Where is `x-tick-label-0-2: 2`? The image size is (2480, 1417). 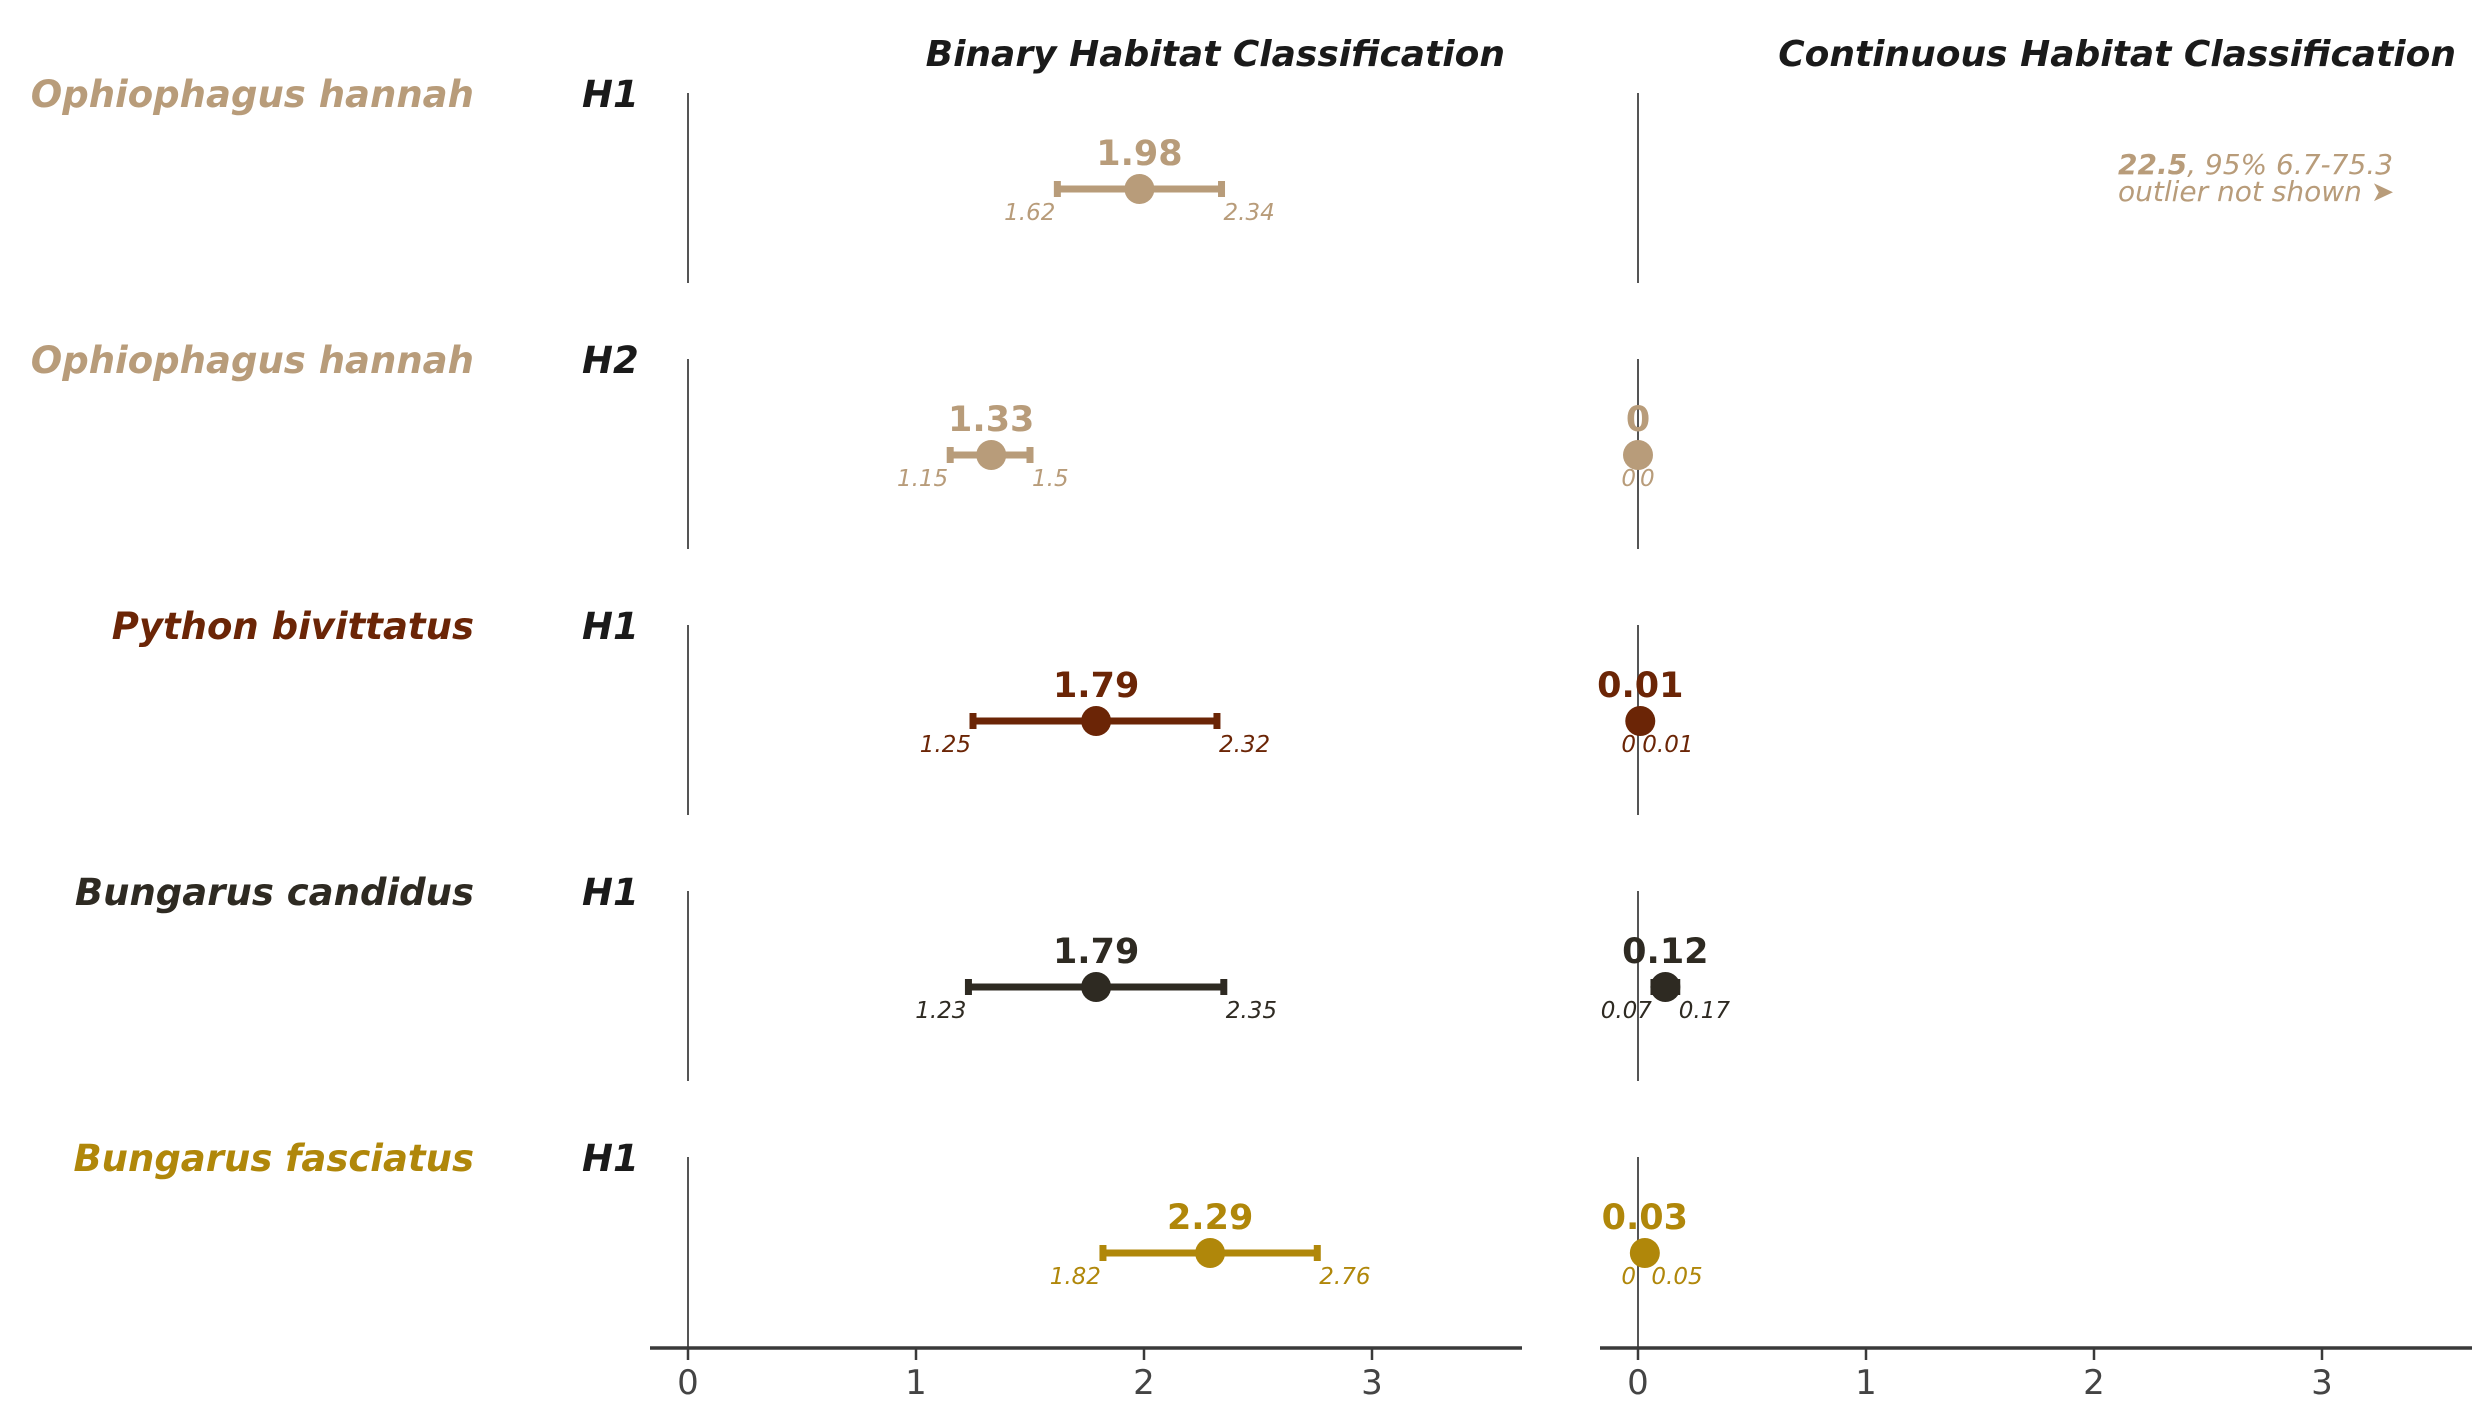
x-tick-label-0-2: 2 is located at coordinates (1144, 1383).